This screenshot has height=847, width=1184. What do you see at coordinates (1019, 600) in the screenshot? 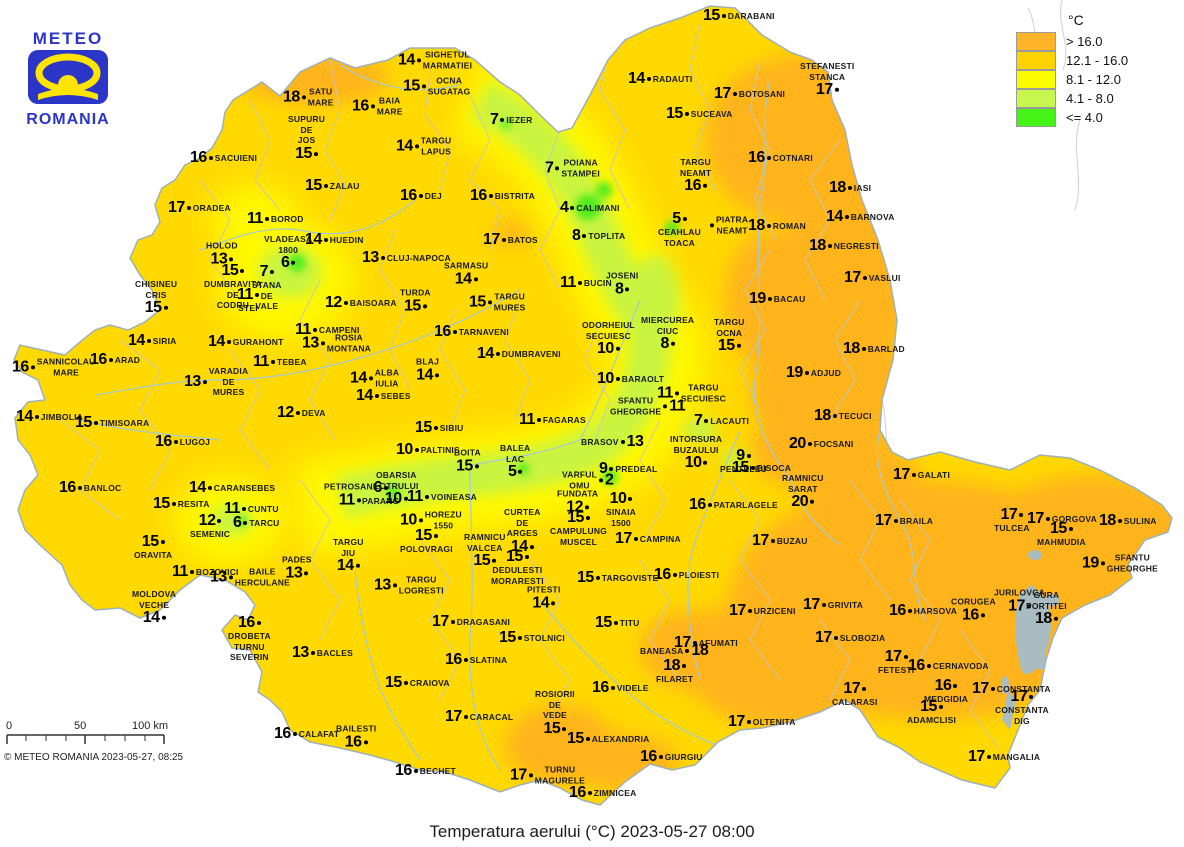
I see `station-marker: JURILOVCA 17` at bounding box center [1019, 600].